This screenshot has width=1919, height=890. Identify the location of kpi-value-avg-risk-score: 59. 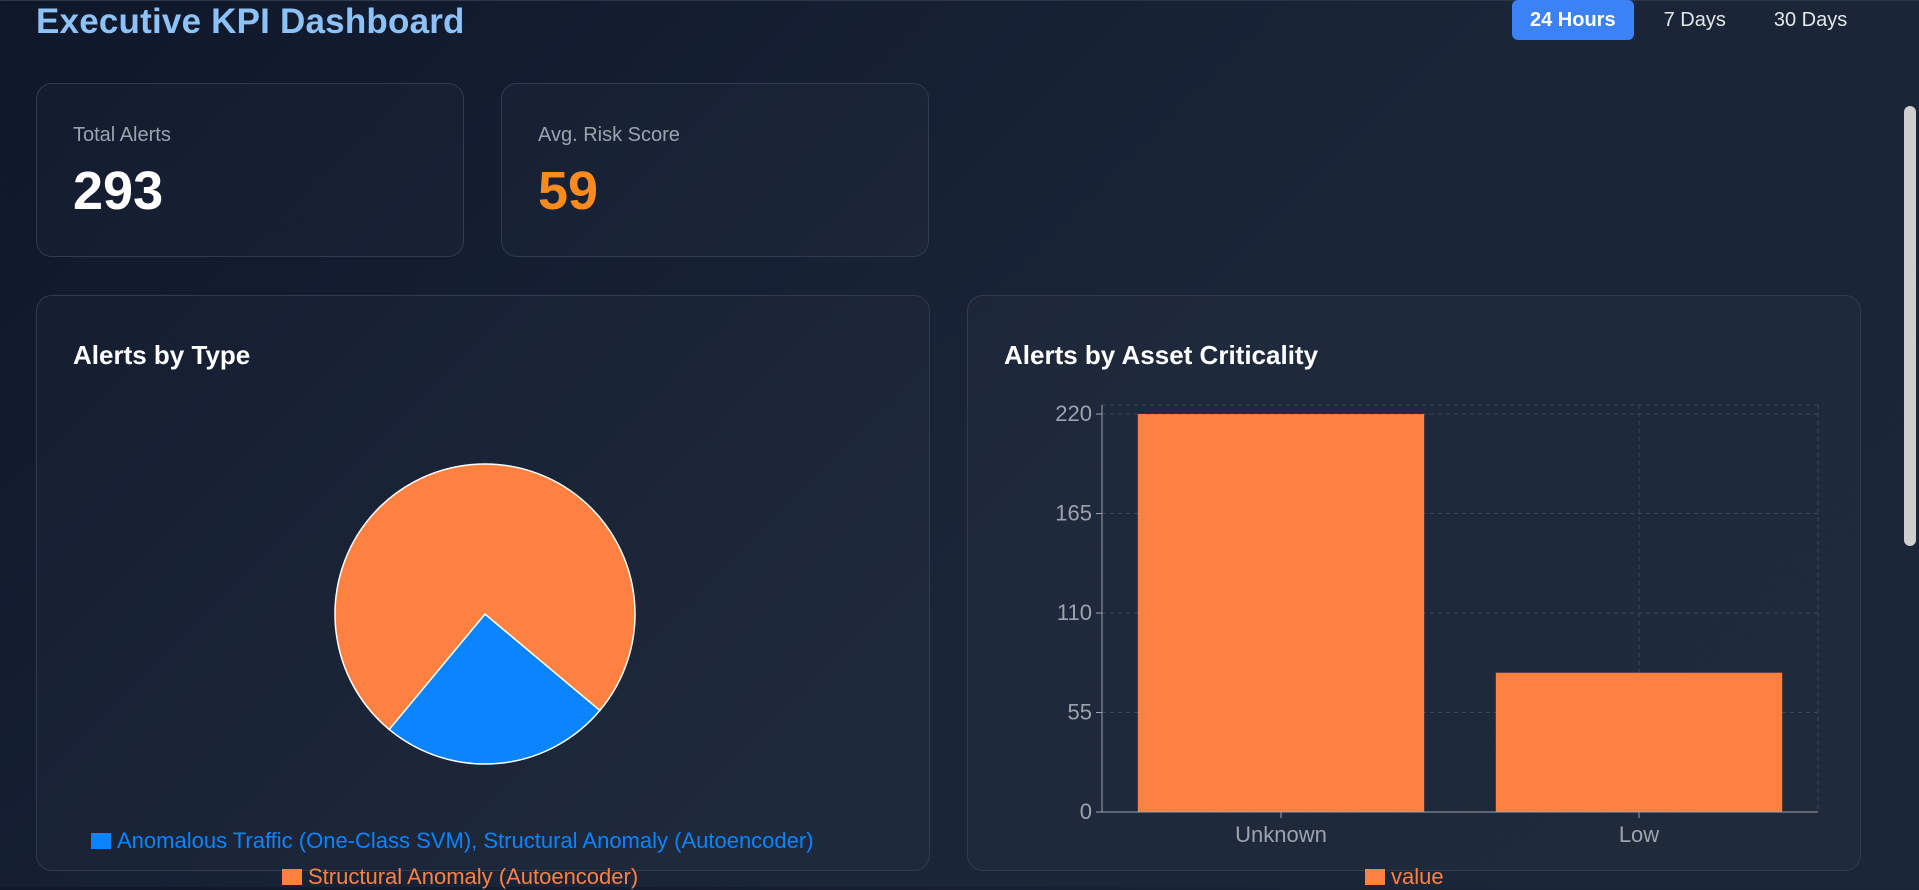
(568, 191).